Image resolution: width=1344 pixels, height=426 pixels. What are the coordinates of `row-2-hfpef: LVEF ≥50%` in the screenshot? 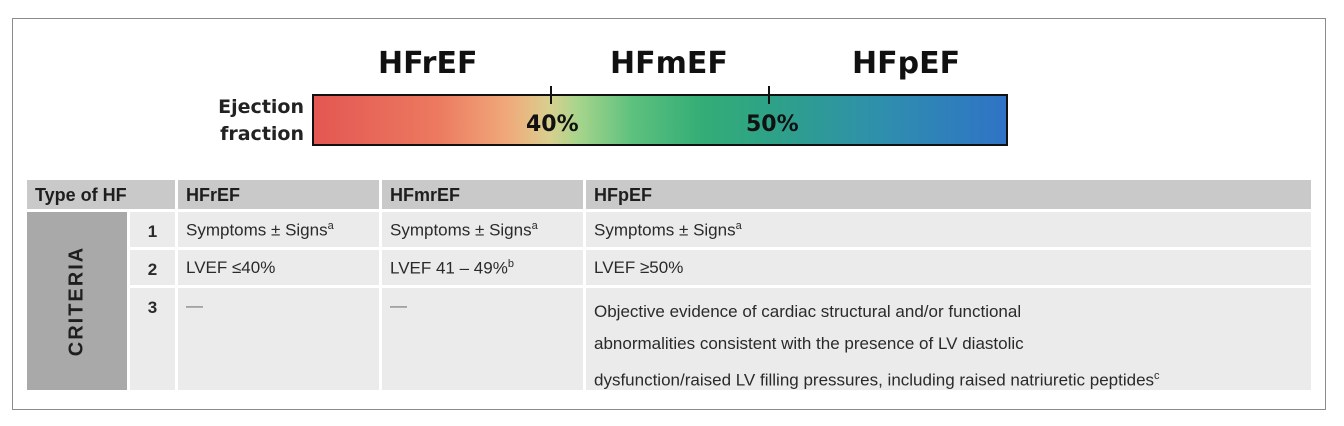 It's located at (948, 267).